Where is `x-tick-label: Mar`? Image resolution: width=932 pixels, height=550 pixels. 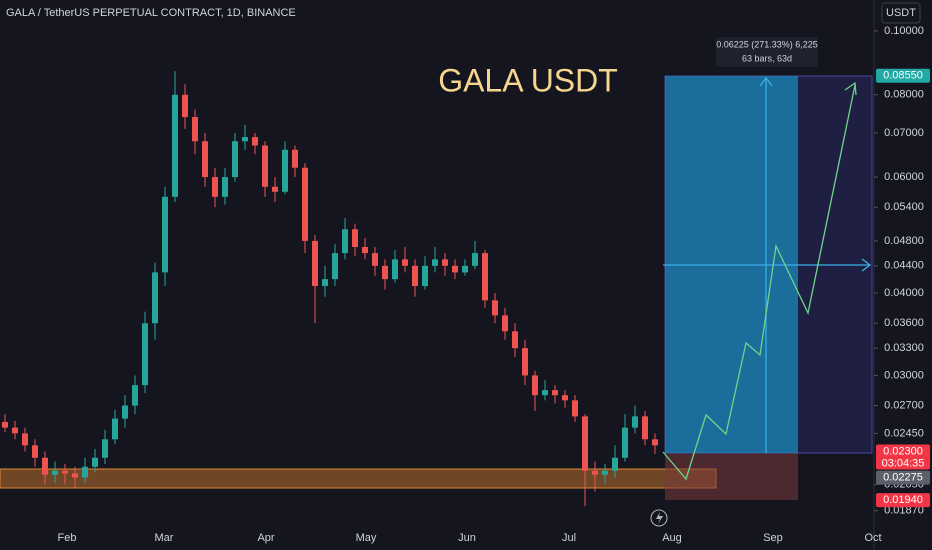
x-tick-label: Mar is located at coordinates (164, 538).